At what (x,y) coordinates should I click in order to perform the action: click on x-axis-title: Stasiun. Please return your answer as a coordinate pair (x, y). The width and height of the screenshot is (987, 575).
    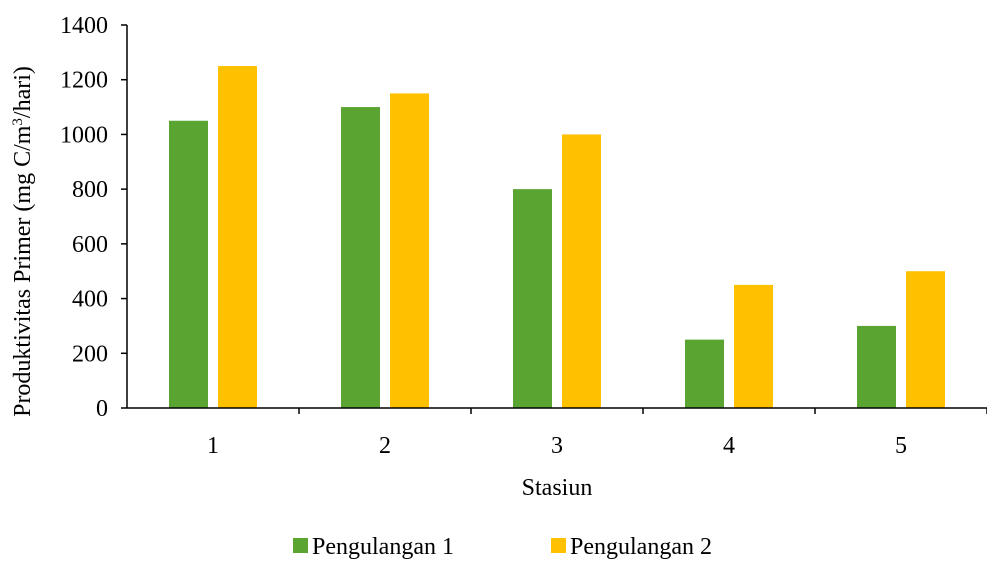
    Looking at the image, I should click on (557, 488).